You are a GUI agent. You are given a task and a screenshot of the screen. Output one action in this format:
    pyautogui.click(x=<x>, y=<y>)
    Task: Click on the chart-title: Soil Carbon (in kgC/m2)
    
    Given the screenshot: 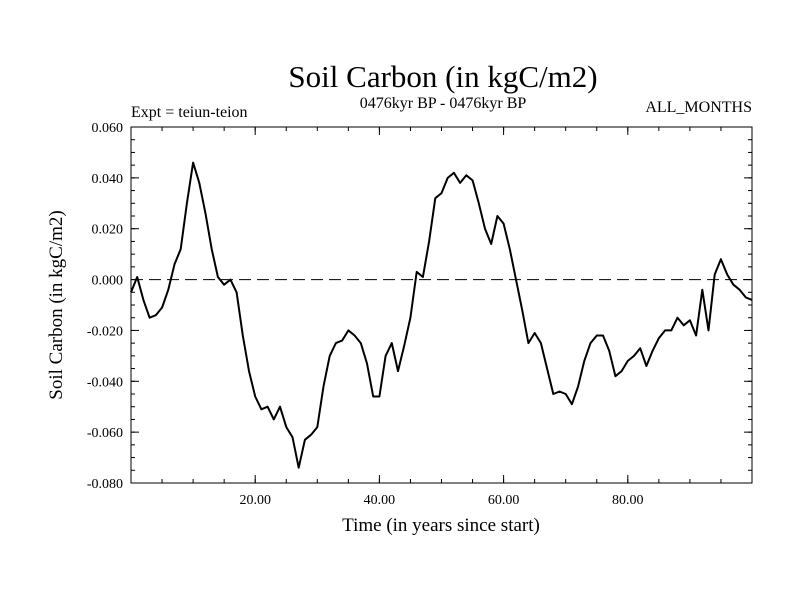 What is the action you would take?
    pyautogui.click(x=442, y=76)
    